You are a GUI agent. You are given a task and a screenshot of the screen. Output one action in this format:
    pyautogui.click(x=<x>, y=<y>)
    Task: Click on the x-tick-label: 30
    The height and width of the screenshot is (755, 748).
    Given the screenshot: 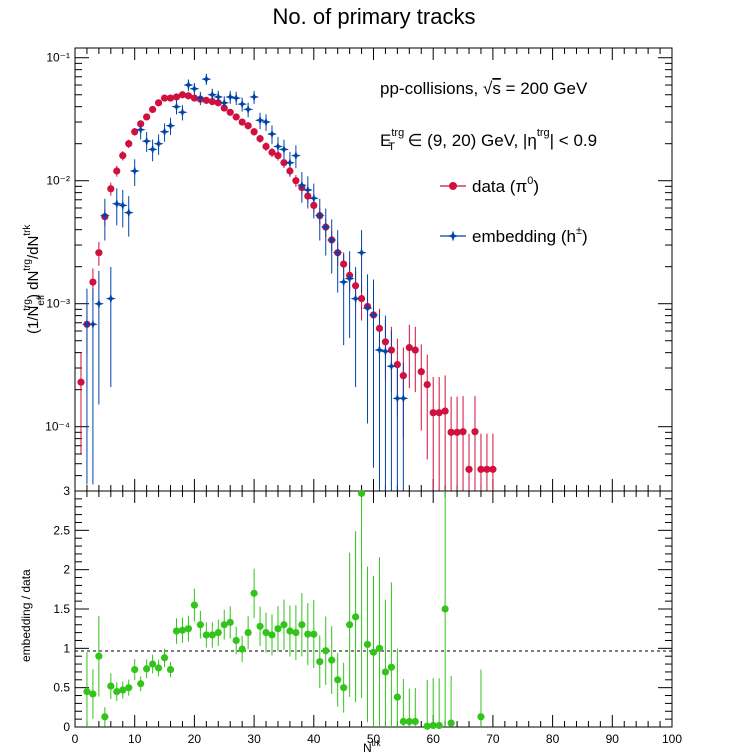 What is the action you would take?
    pyautogui.click(x=254, y=739)
    